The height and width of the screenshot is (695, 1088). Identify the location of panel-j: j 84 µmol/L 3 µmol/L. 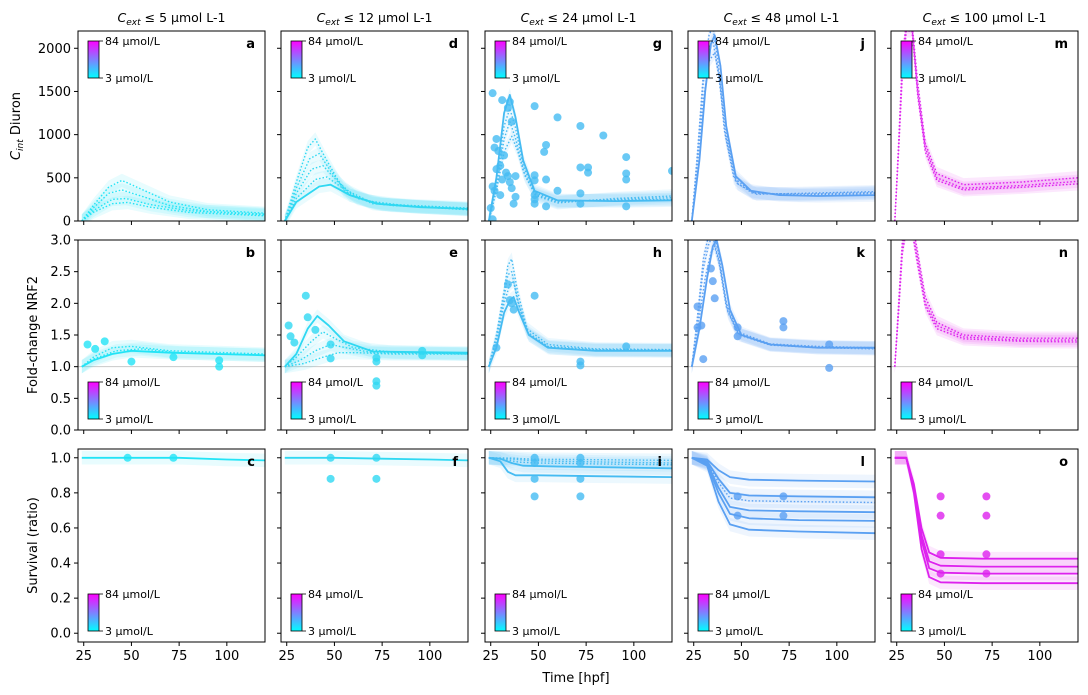
(780, 127).